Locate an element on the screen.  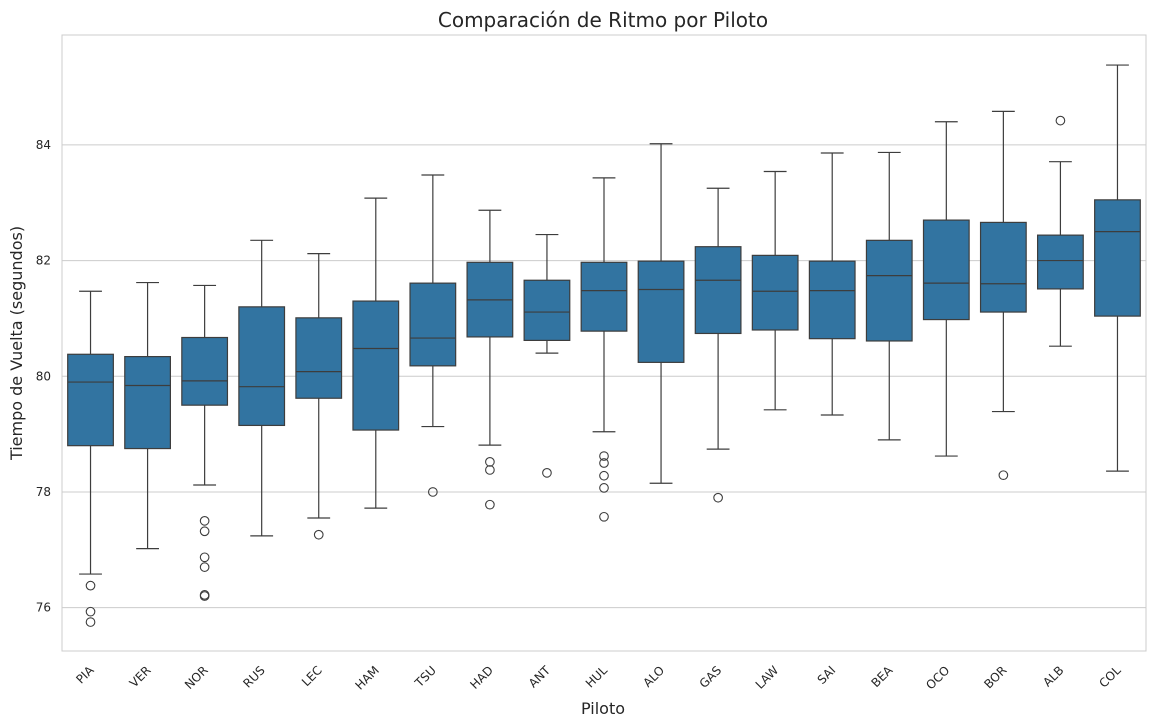
x-axis-label: Piloto is located at coordinates (603, 708).